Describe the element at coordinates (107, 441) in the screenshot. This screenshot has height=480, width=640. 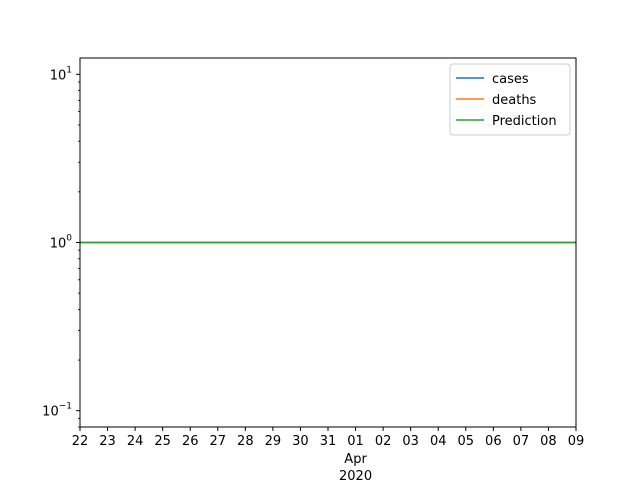
I see `x-tick-label: 23` at that location.